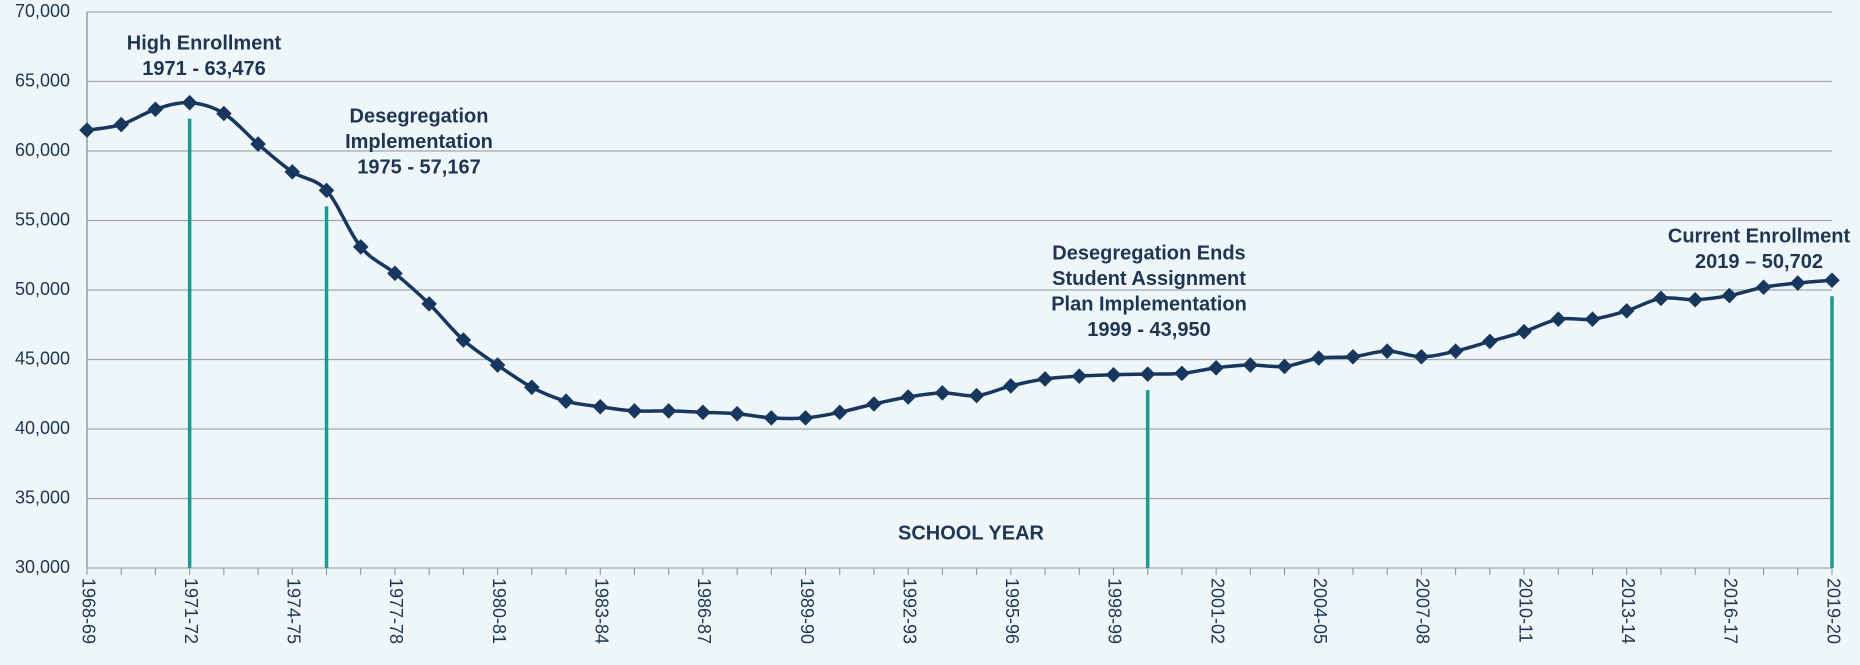  What do you see at coordinates (88, 611) in the screenshot?
I see `x-tick-label: 1968-69` at bounding box center [88, 611].